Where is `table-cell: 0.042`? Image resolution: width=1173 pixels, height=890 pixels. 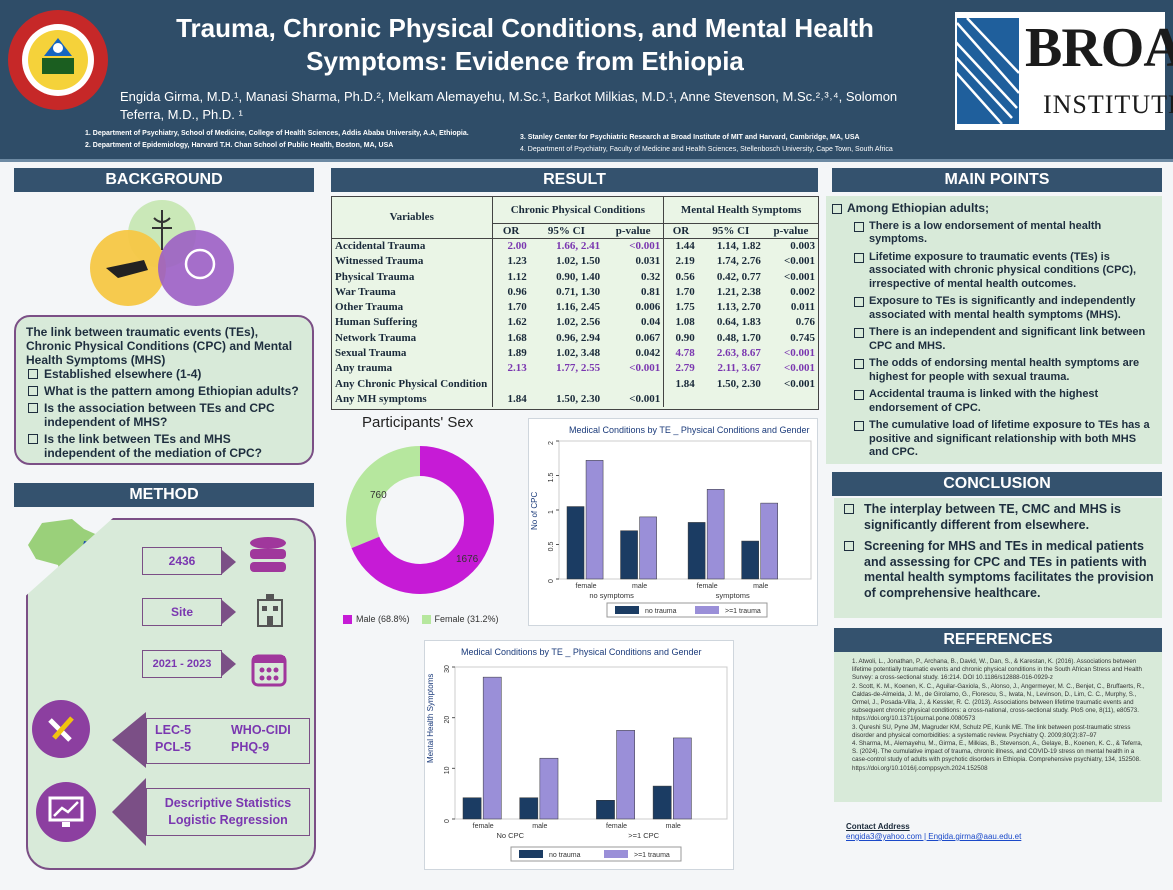 table-cell: 0.042 is located at coordinates (634, 353).